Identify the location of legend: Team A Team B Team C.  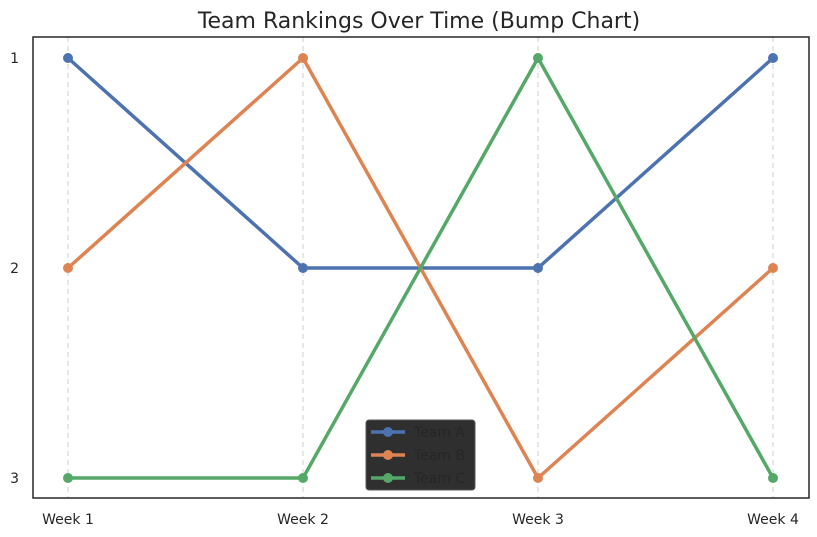
(420, 455).